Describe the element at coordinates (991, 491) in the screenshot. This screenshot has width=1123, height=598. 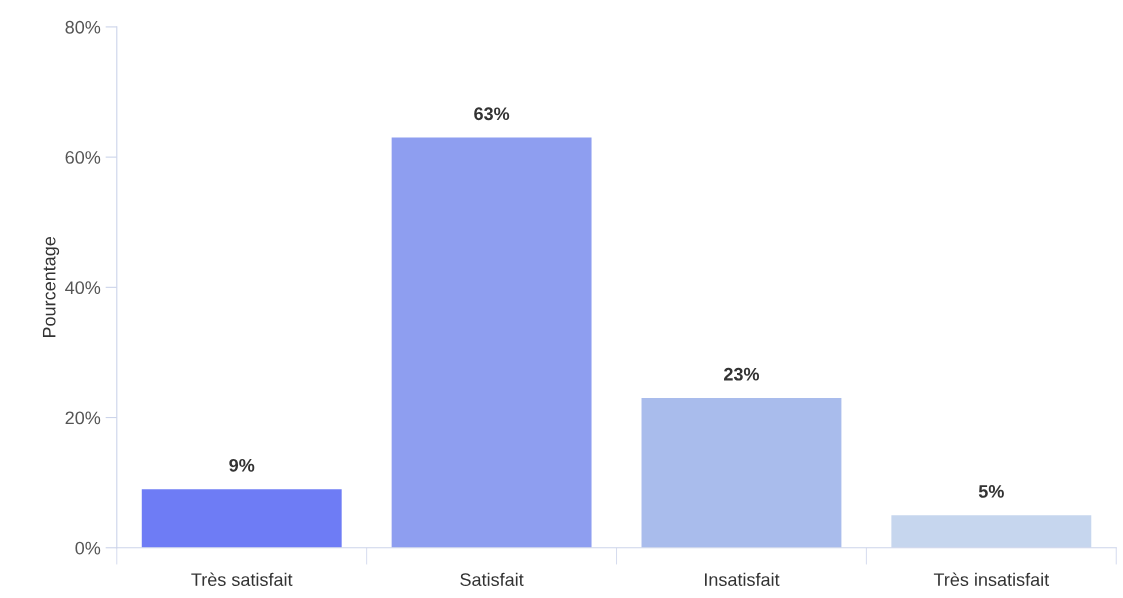
I see `data-label: 5%` at that location.